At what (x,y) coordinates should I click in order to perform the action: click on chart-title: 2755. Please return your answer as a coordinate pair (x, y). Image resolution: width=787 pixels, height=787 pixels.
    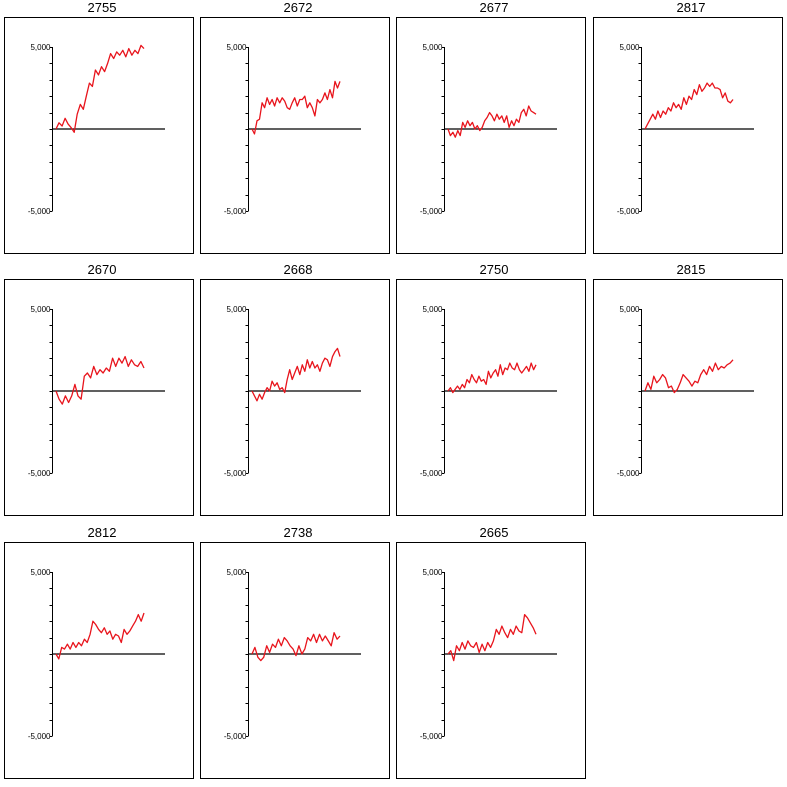
    Looking at the image, I should click on (102, 7).